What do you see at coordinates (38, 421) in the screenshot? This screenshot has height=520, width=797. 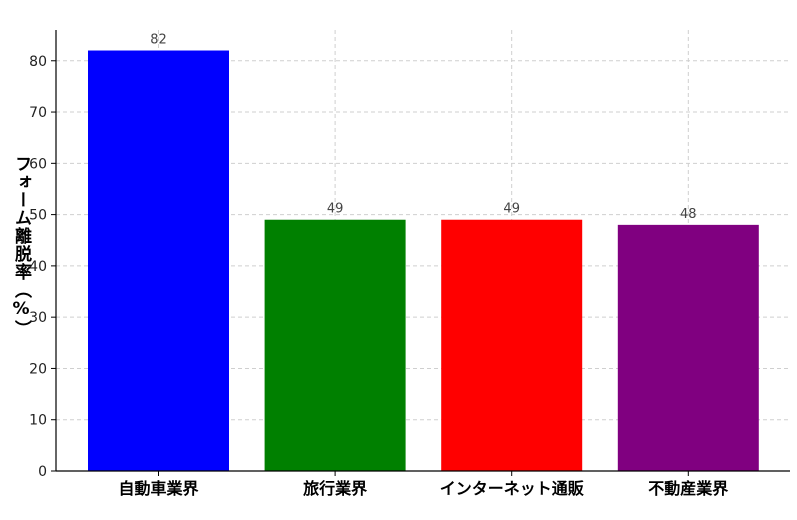 I see `y-tick-label: 10` at bounding box center [38, 421].